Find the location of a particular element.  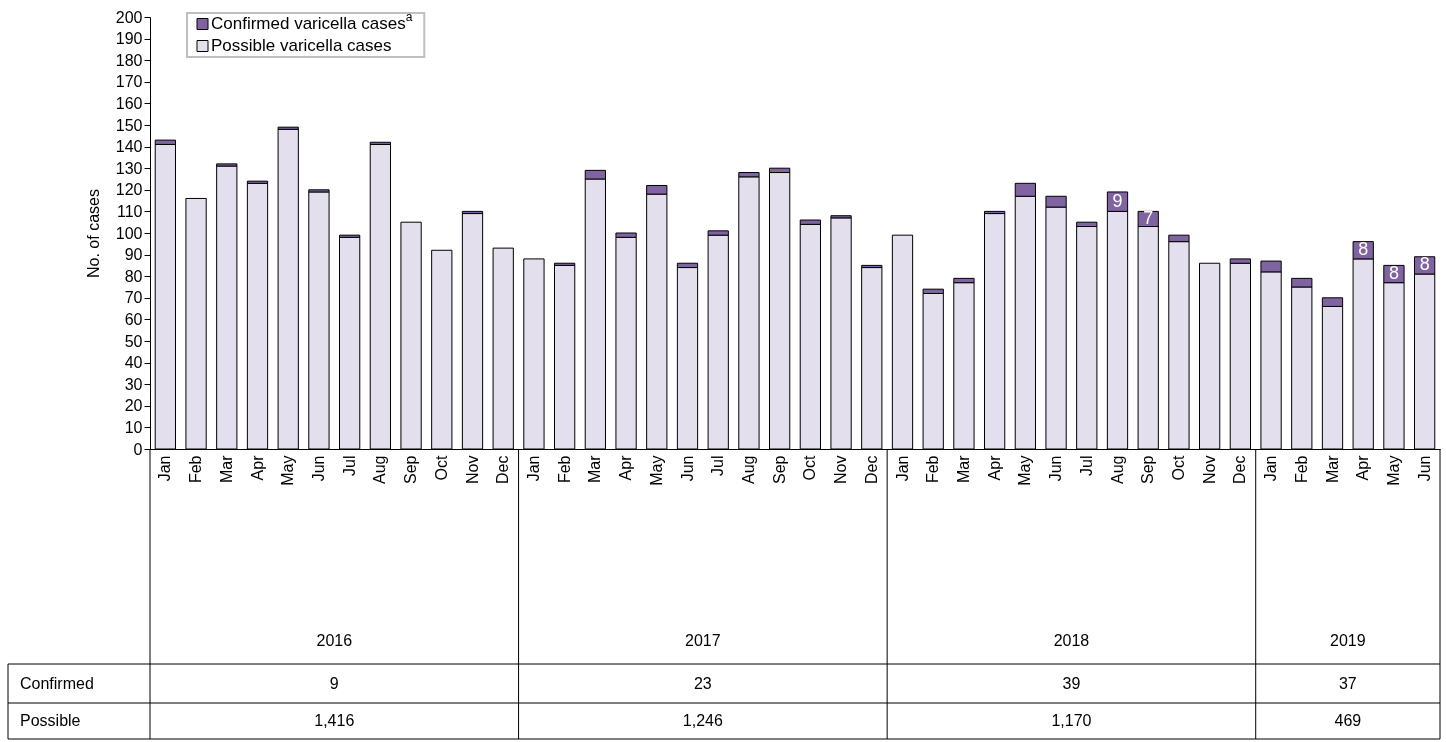

text: 9 is located at coordinates (334, 683).